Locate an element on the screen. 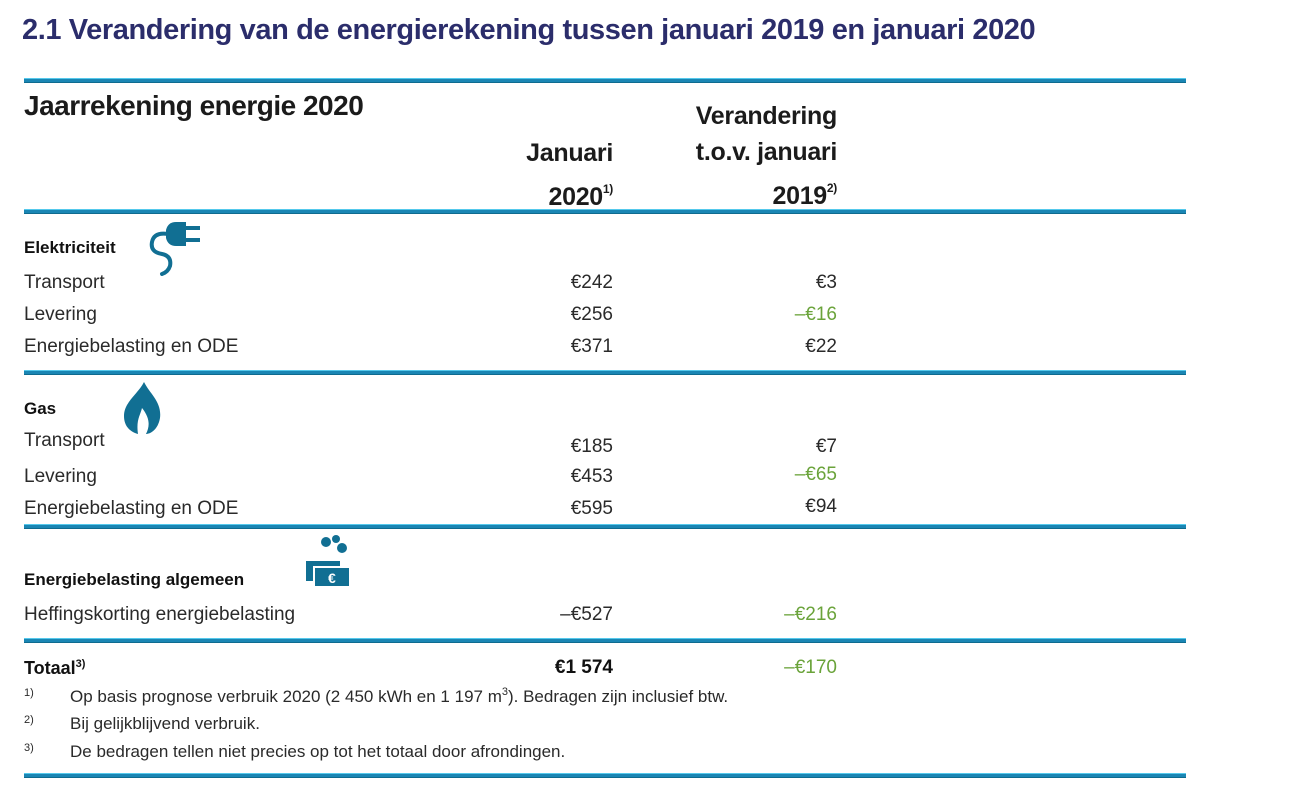 This screenshot has height=799, width=1299. footnote-ref: 1) is located at coordinates (607, 189).